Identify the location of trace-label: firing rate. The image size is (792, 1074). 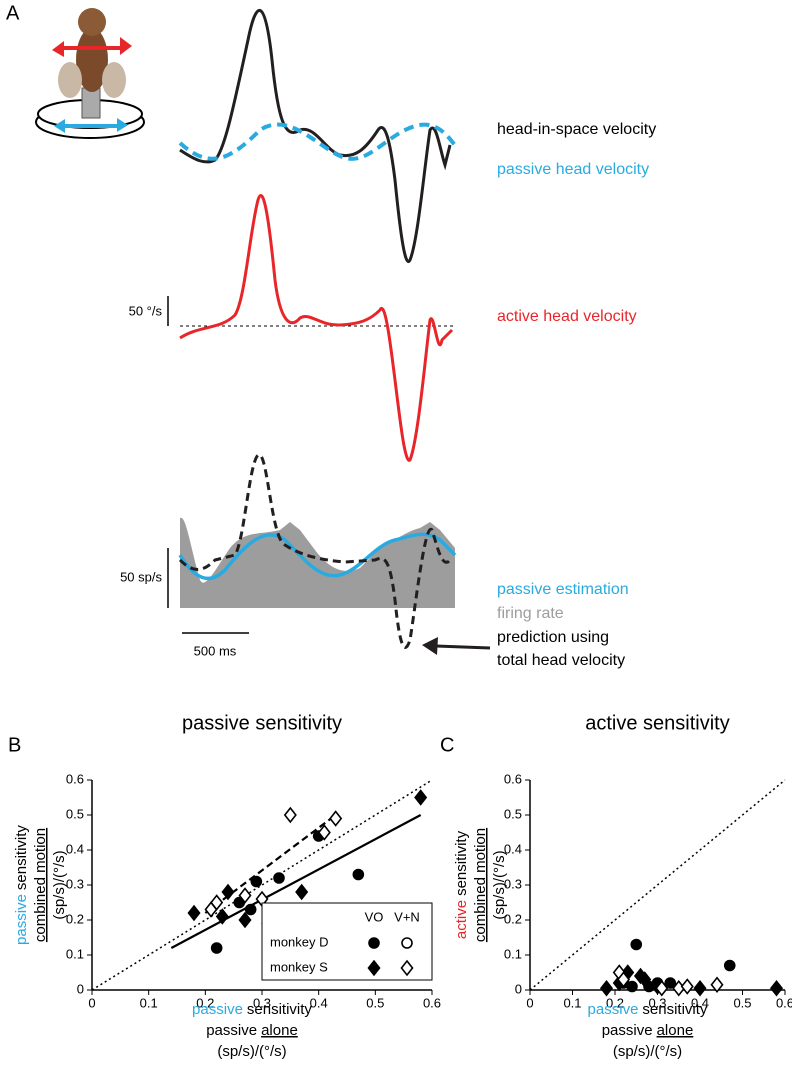
(530, 613).